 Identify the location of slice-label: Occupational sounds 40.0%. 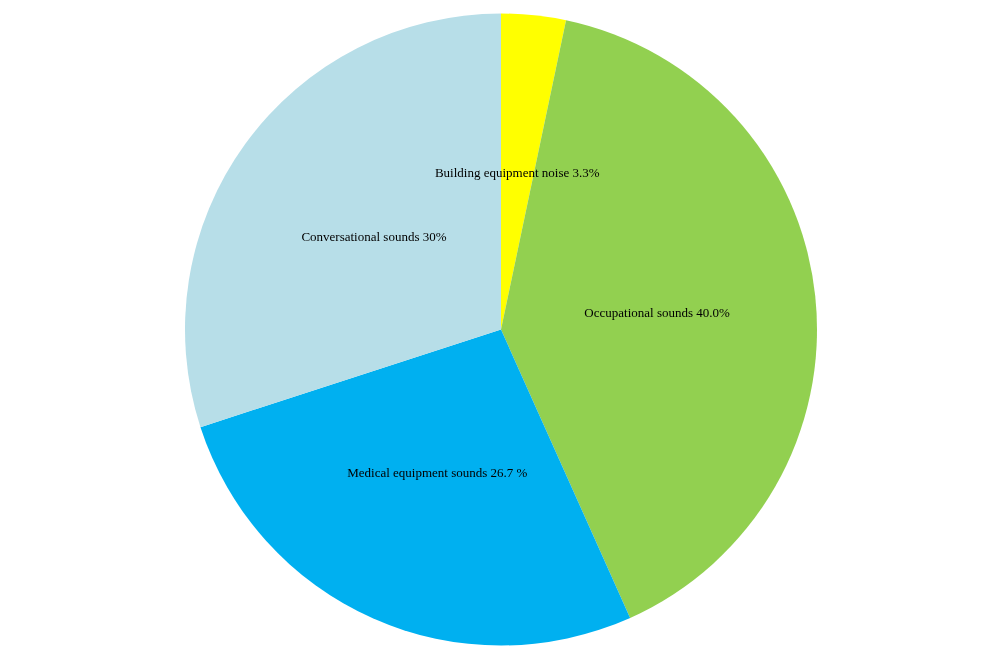
(657, 312).